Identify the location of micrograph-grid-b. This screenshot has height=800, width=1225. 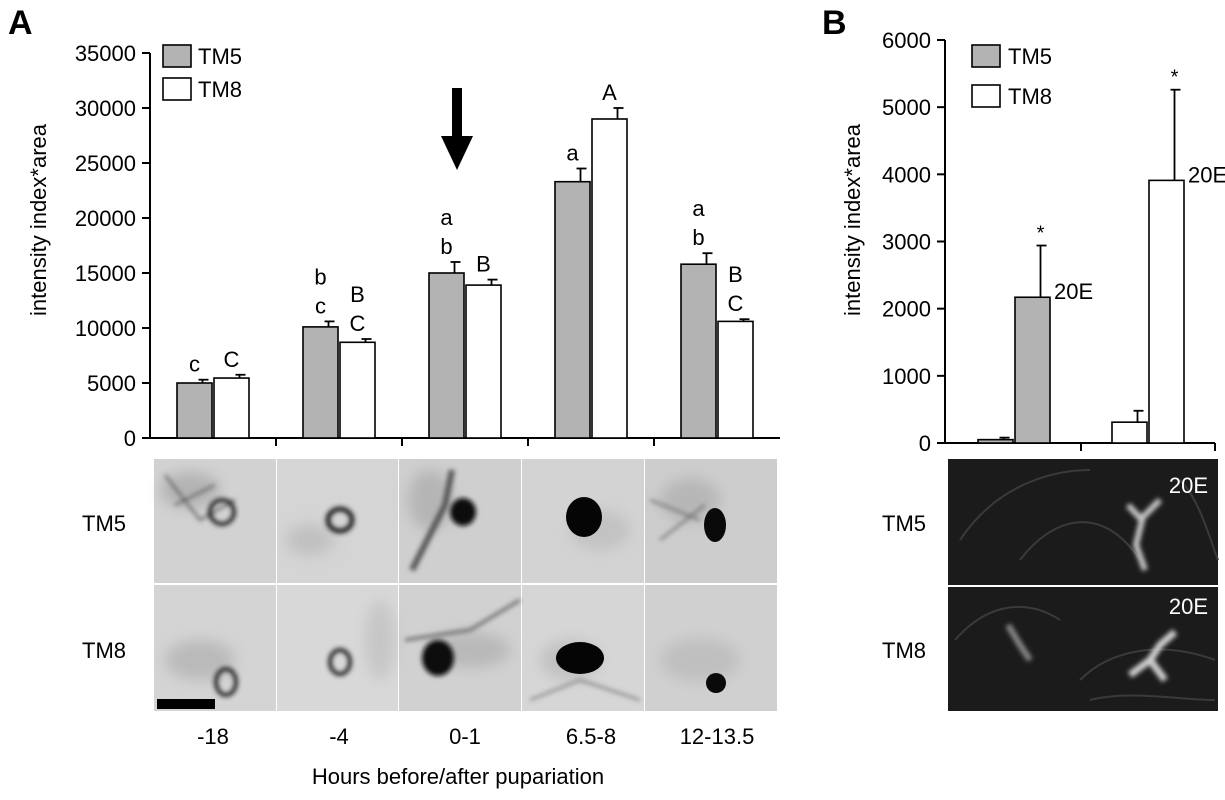
(1083, 585).